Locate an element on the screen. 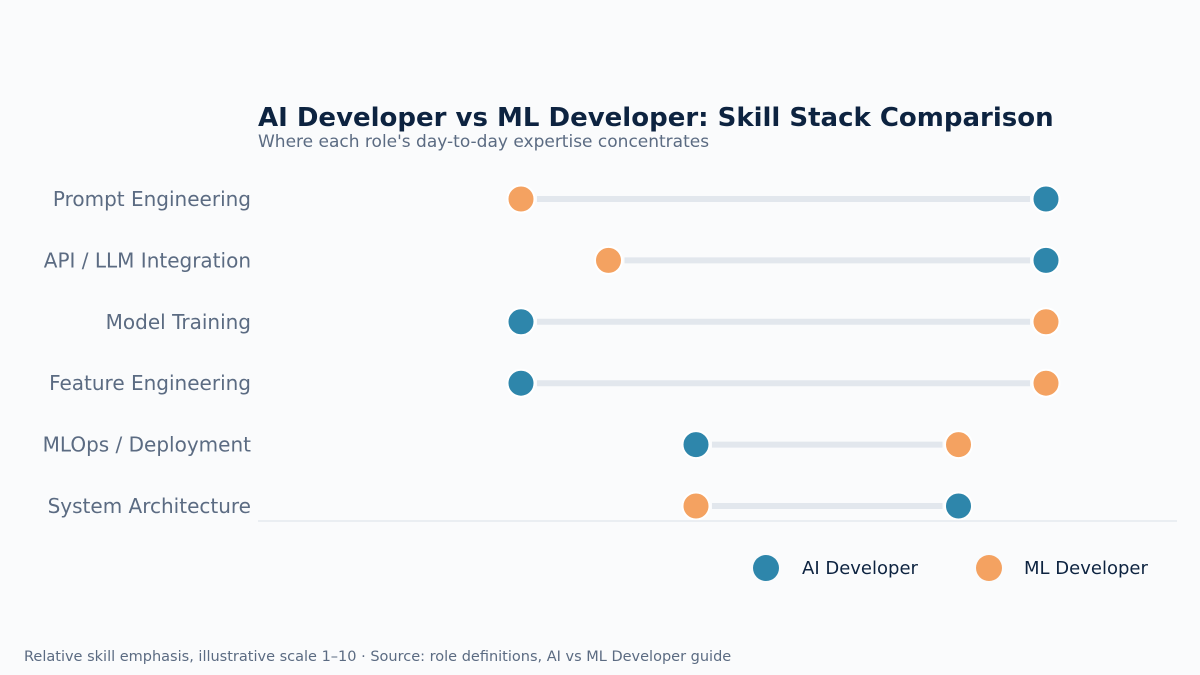  point-ml-developer-mlops-deployment is located at coordinates (958, 445).